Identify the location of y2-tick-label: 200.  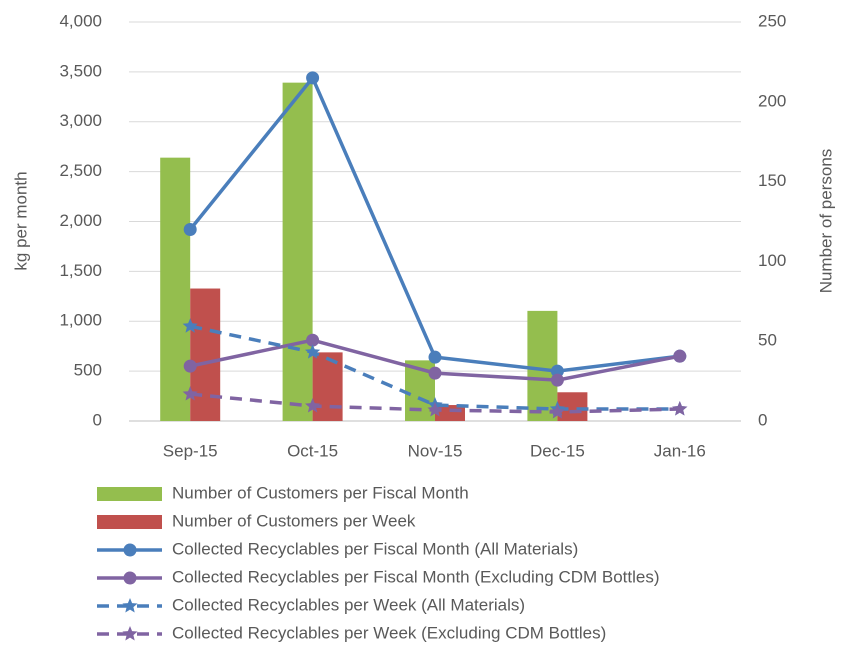
(772, 100).